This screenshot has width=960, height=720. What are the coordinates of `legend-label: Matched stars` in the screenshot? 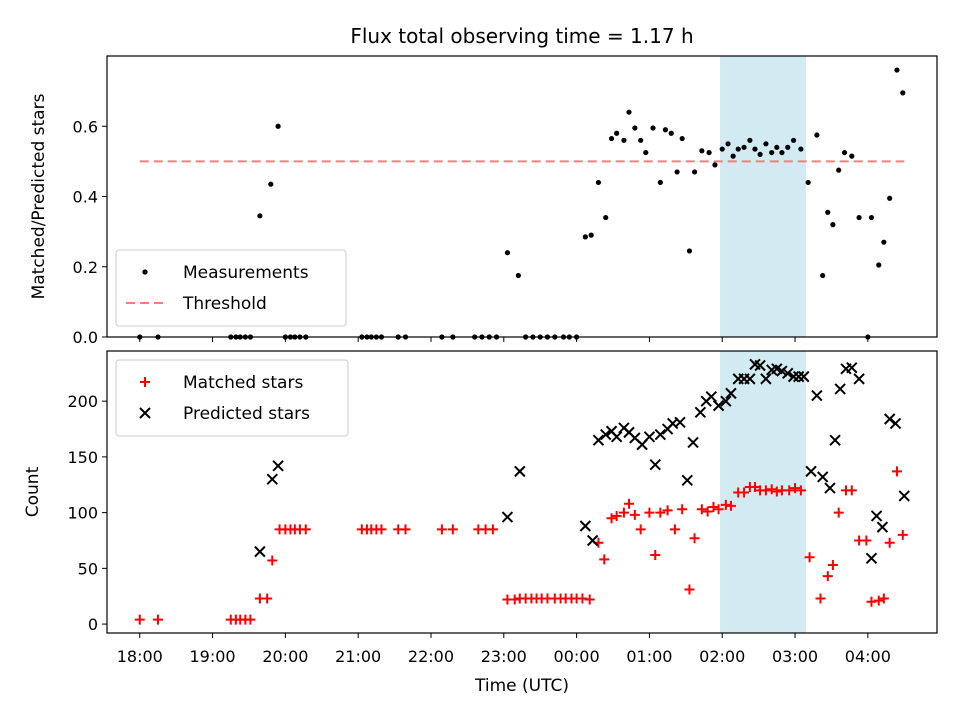 It's located at (243, 383).